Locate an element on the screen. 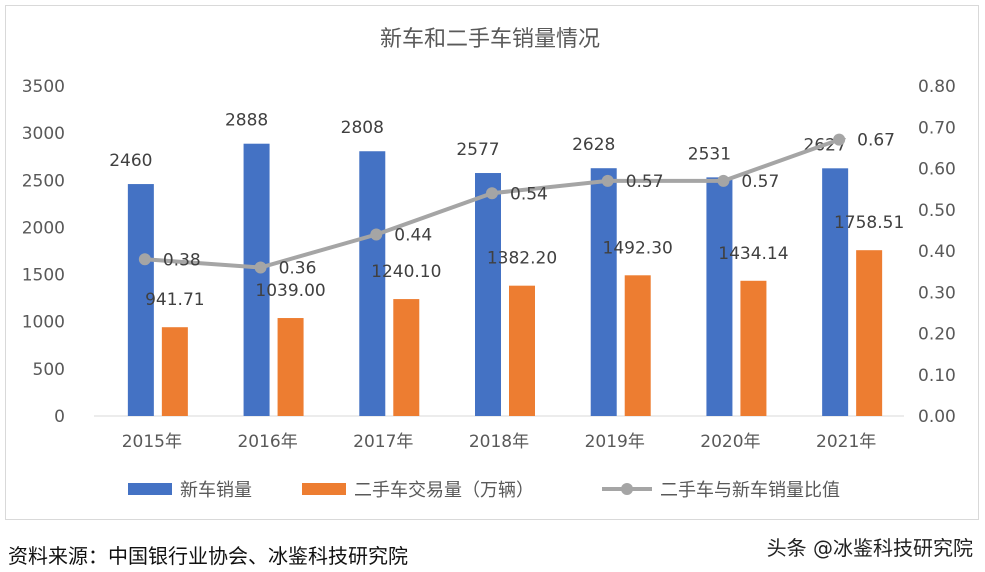 The image size is (985, 572). left-tick-label: 1000 is located at coordinates (43, 323).